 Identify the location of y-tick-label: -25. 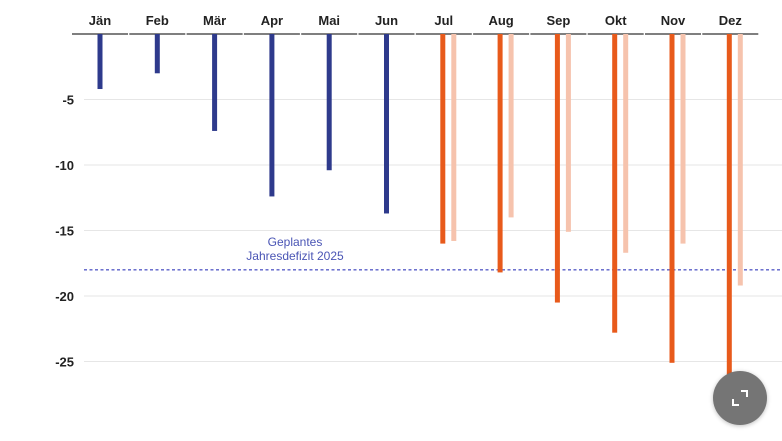
(64, 362).